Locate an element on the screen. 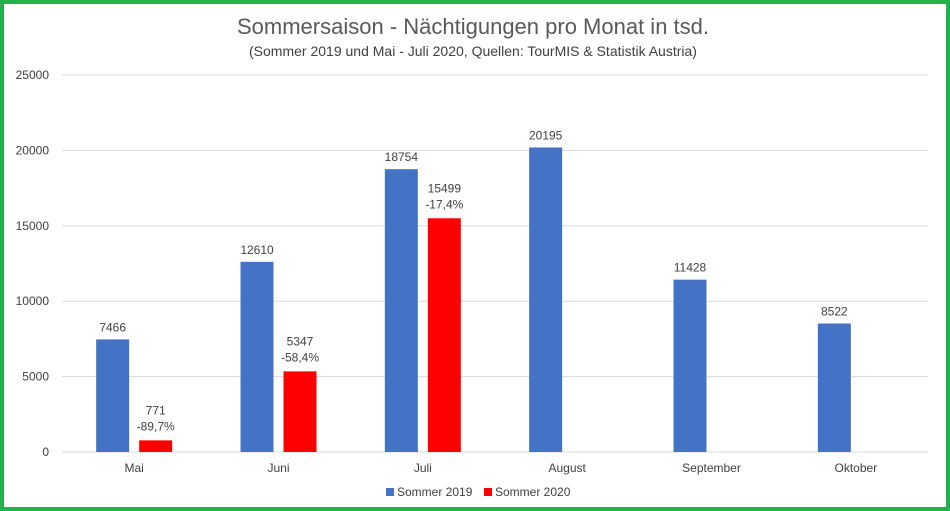 This screenshot has width=950, height=511. change-label: -17,4% is located at coordinates (444, 204).